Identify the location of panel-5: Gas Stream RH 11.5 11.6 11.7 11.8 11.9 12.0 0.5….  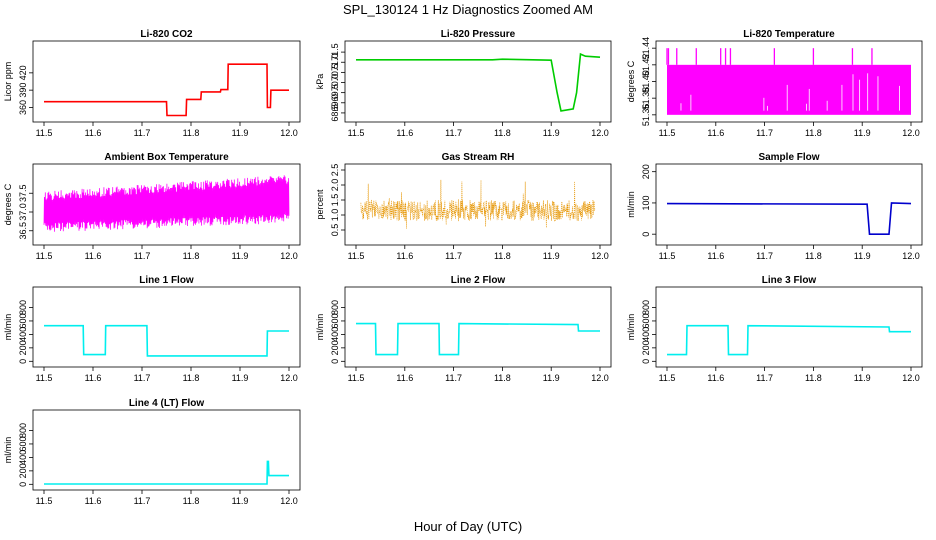
(463, 206).